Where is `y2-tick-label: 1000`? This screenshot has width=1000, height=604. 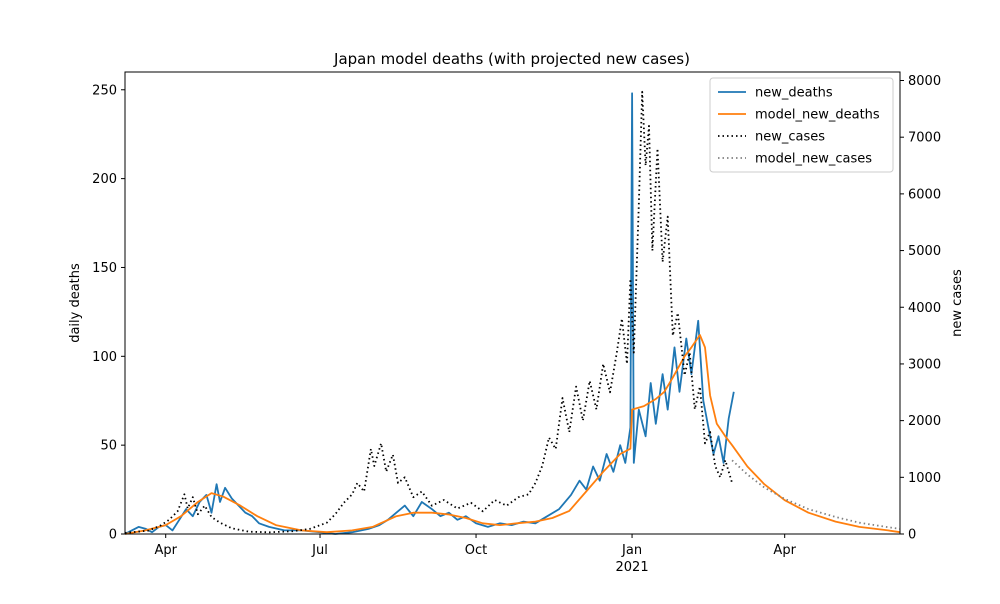
y2-tick-label: 1000 is located at coordinates (924, 478).